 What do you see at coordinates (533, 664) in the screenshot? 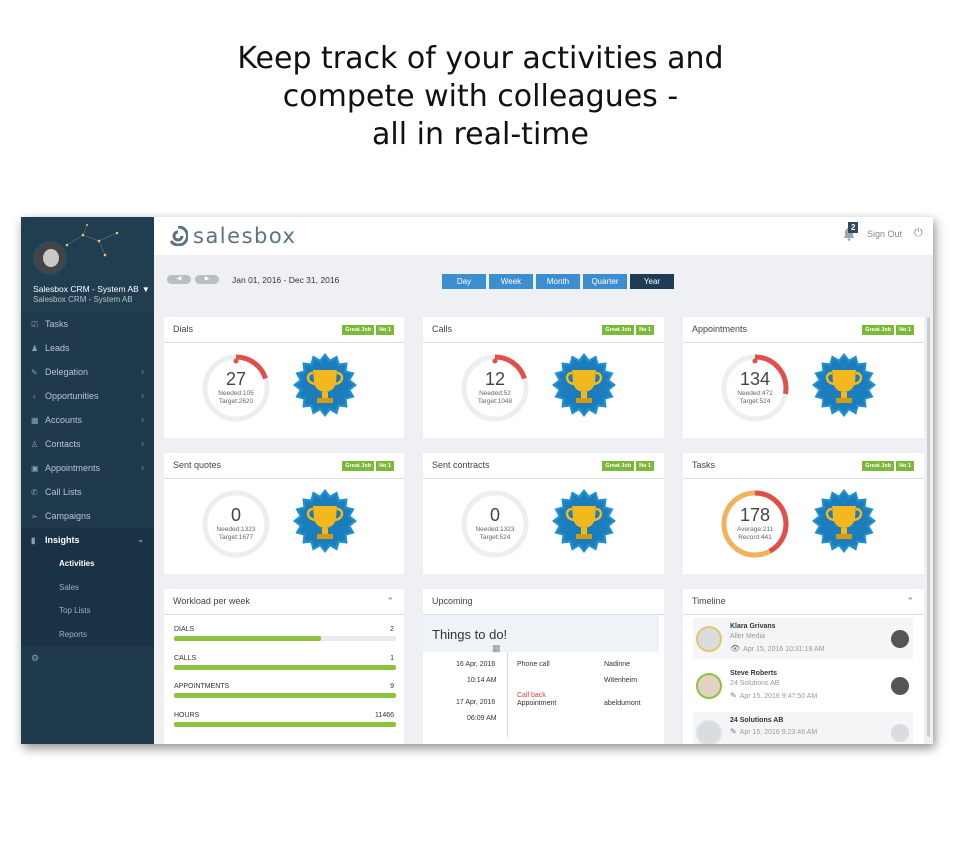
I see `upcoming-type: Phone call` at bounding box center [533, 664].